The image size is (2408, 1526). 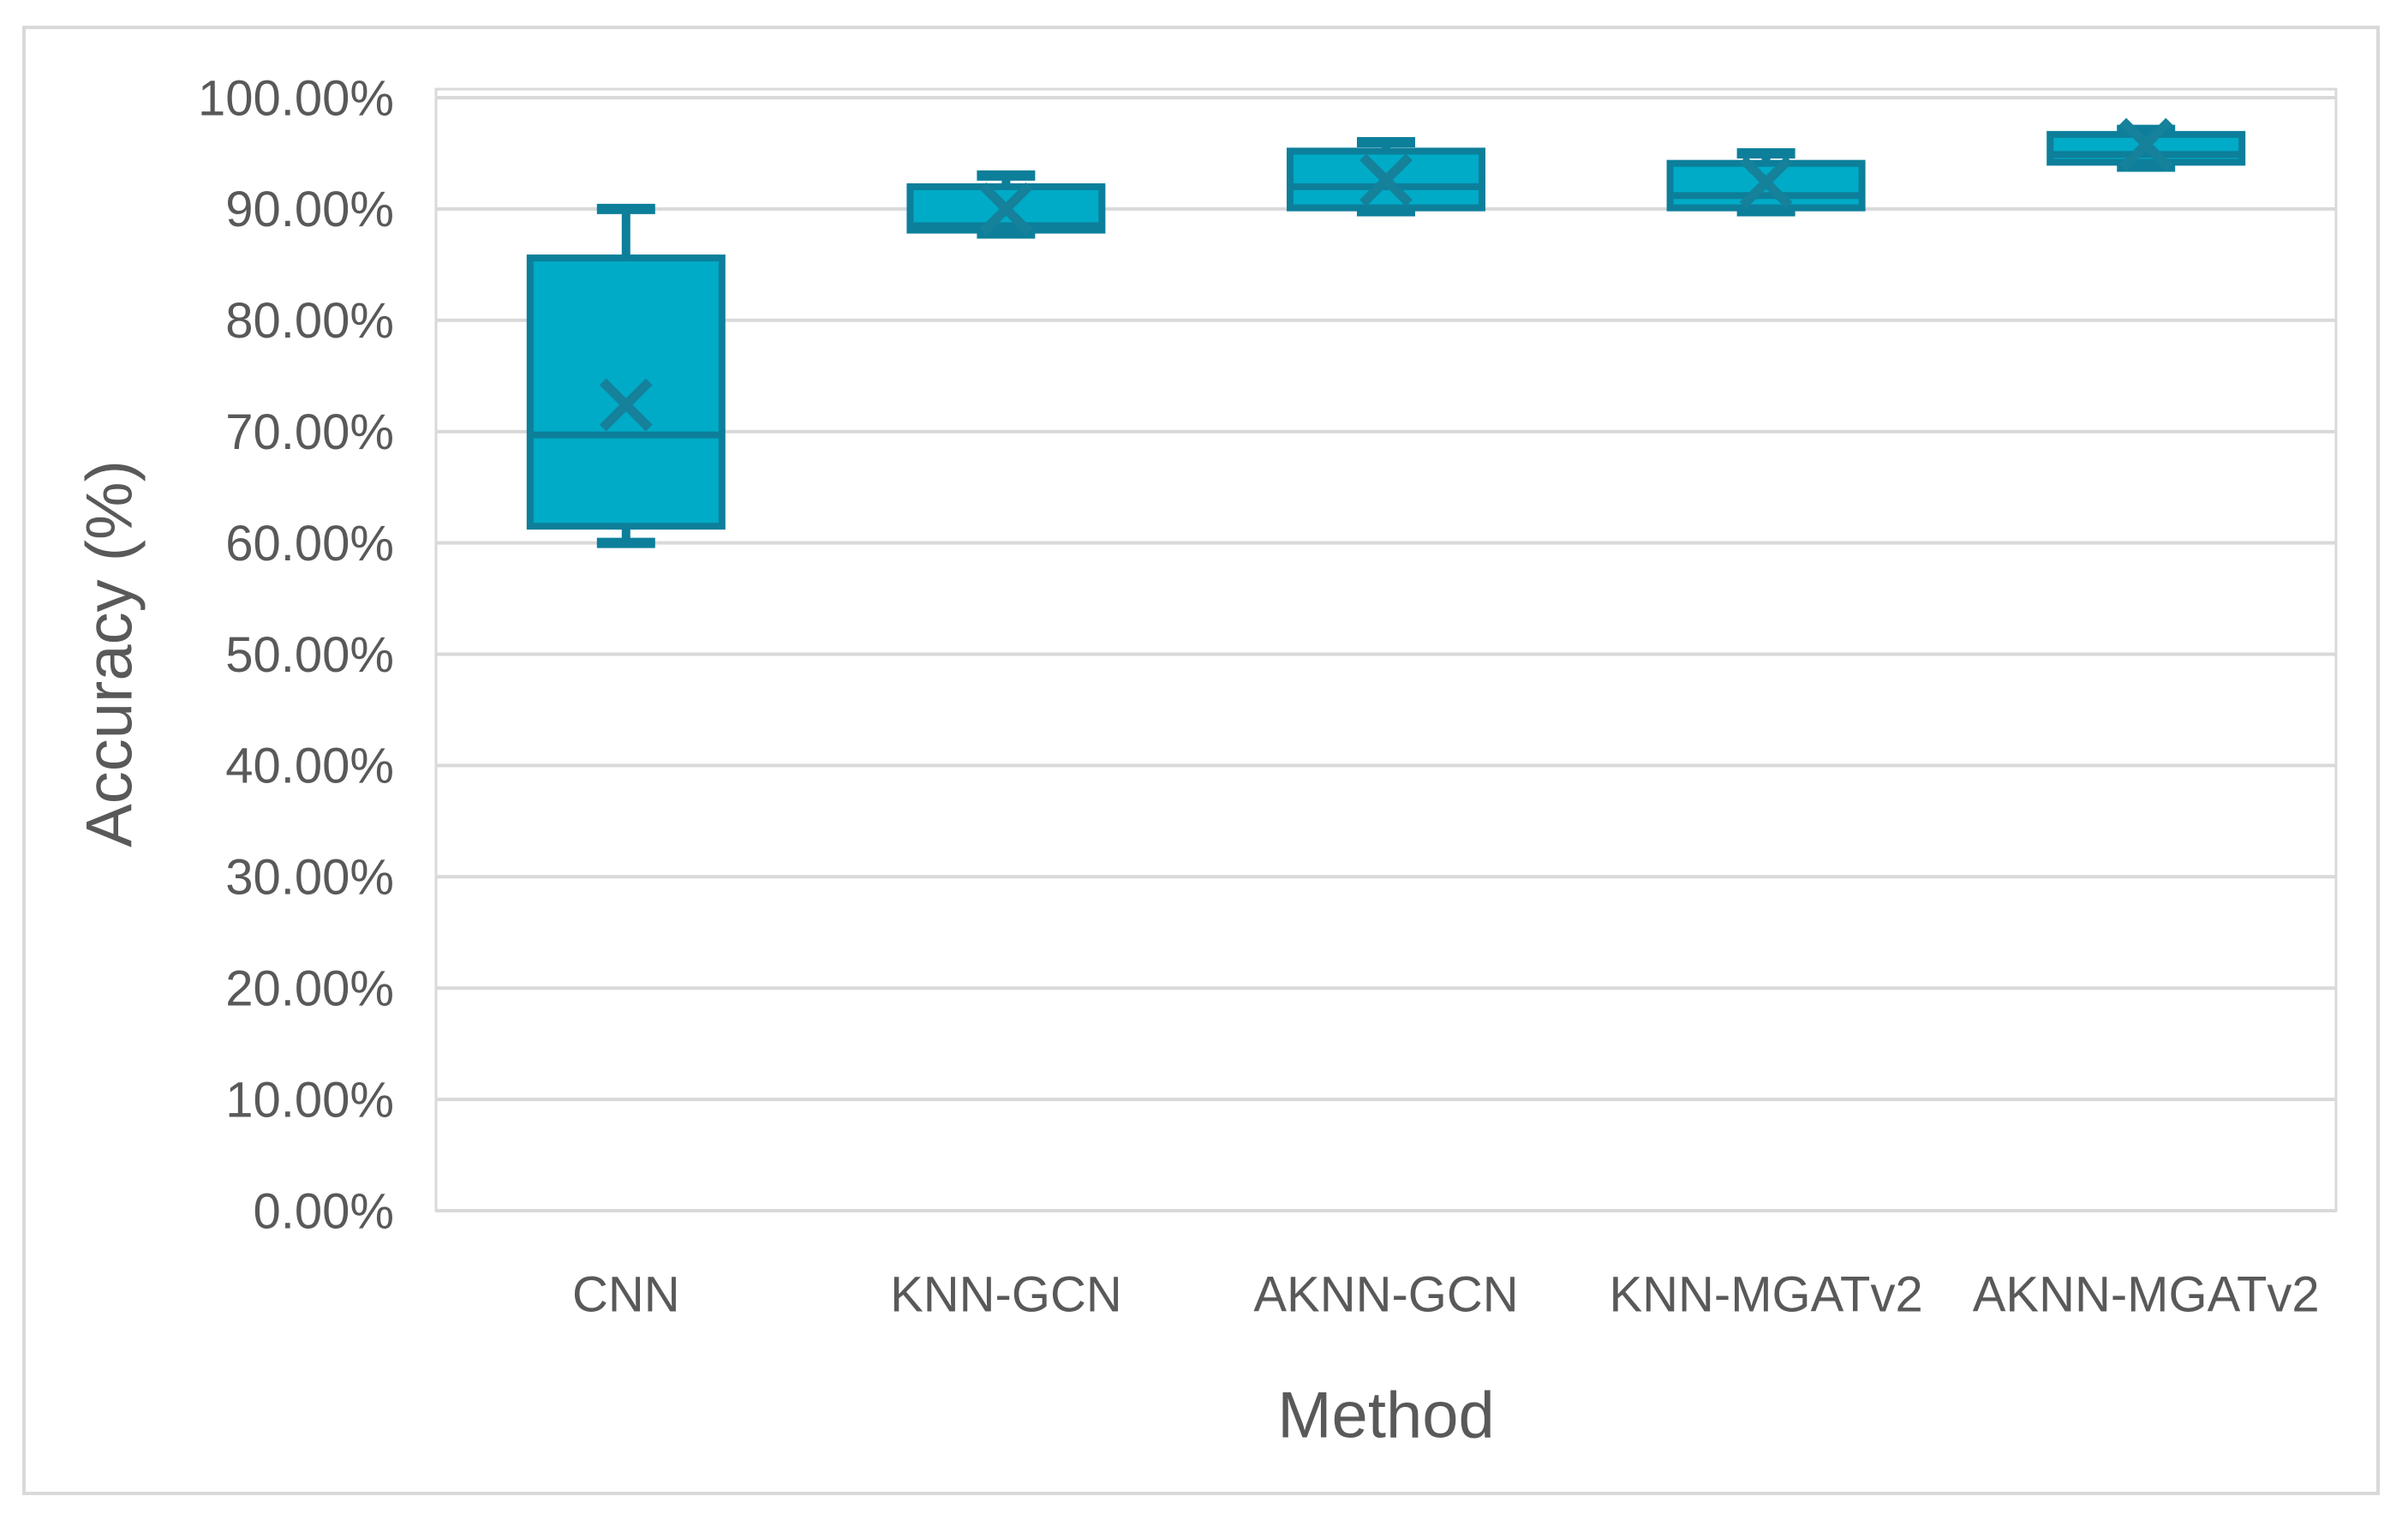 What do you see at coordinates (1006, 1294) in the screenshot?
I see `x-category-label: KNN-GCN` at bounding box center [1006, 1294].